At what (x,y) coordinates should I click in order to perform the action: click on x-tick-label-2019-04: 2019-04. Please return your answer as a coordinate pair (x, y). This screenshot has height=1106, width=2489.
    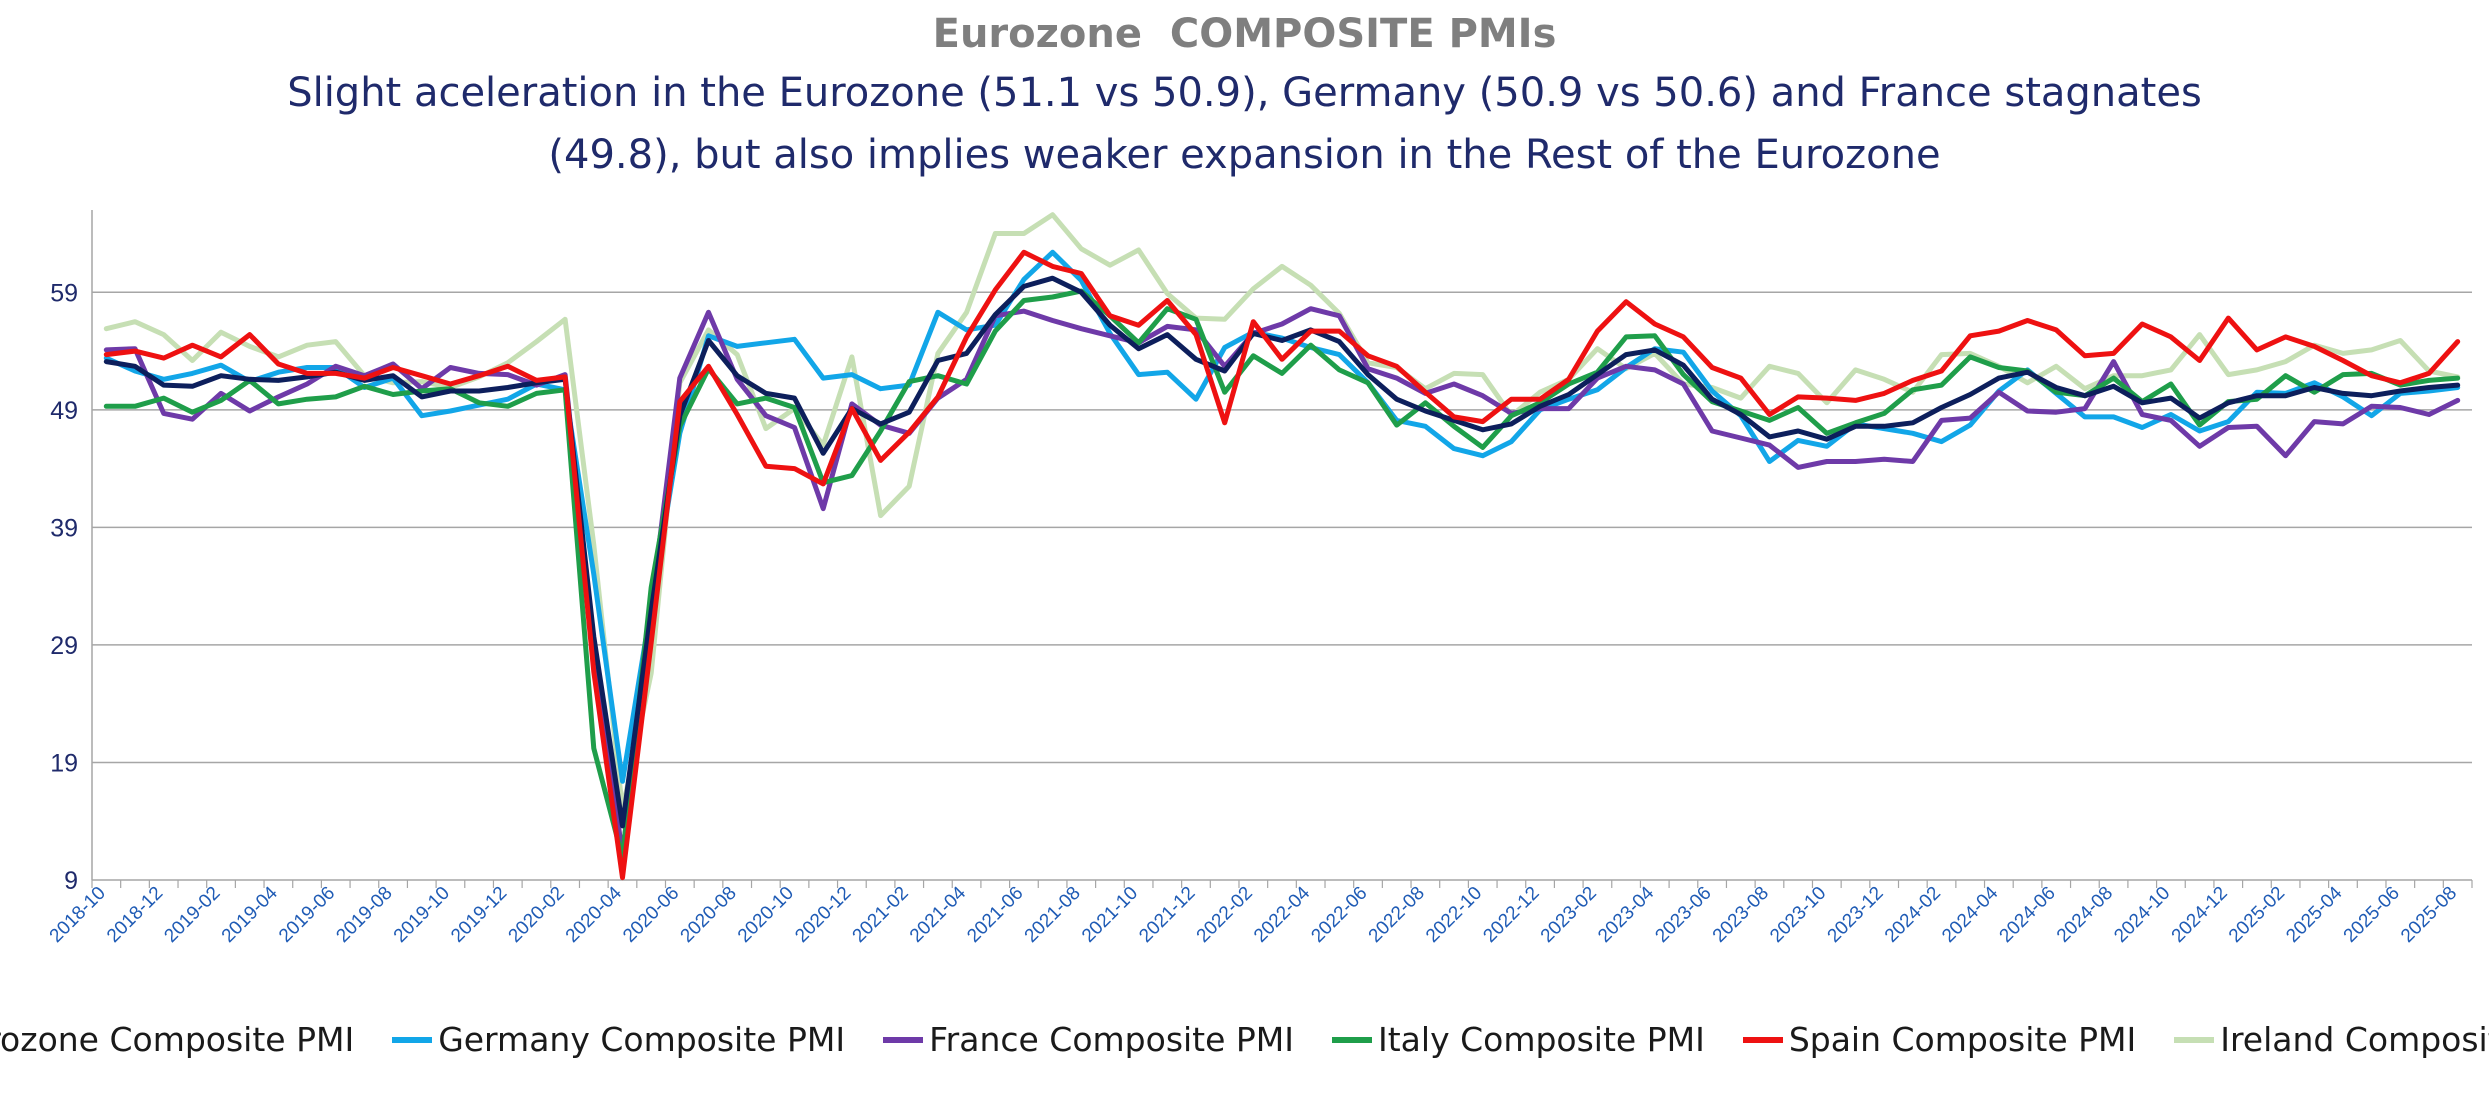
    Looking at the image, I should click on (250, 914).